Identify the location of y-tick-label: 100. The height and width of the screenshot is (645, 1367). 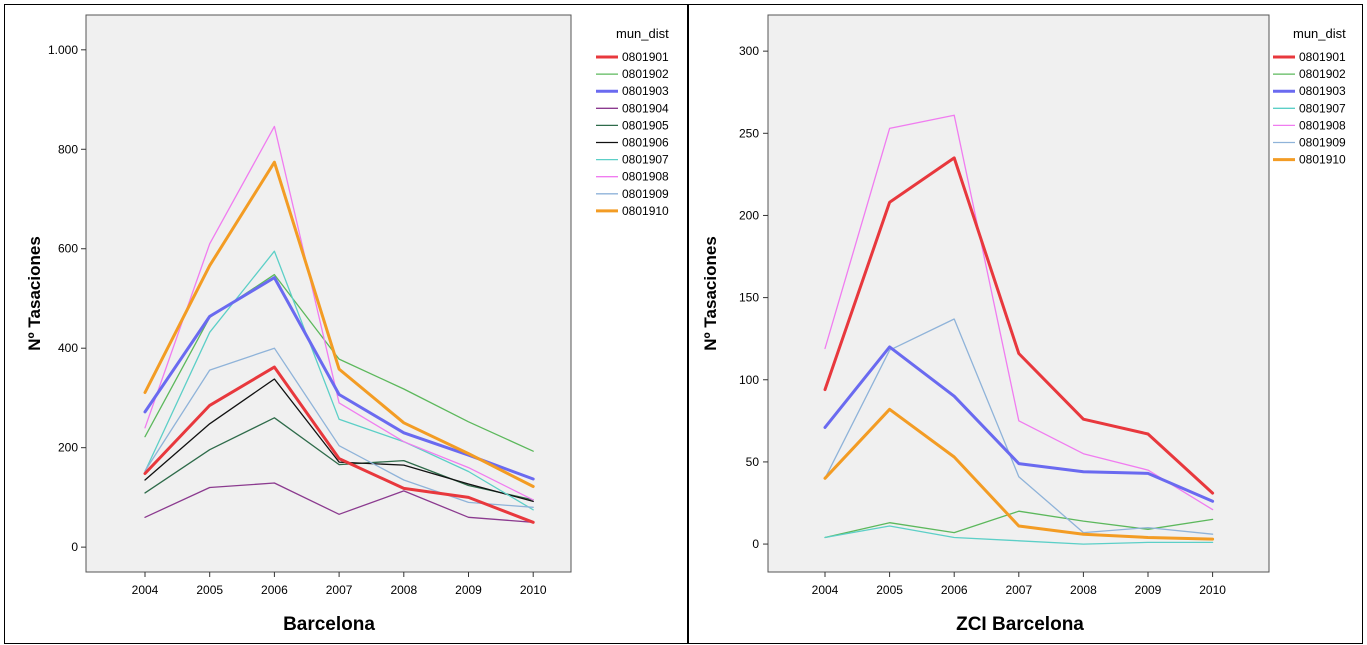
(749, 380).